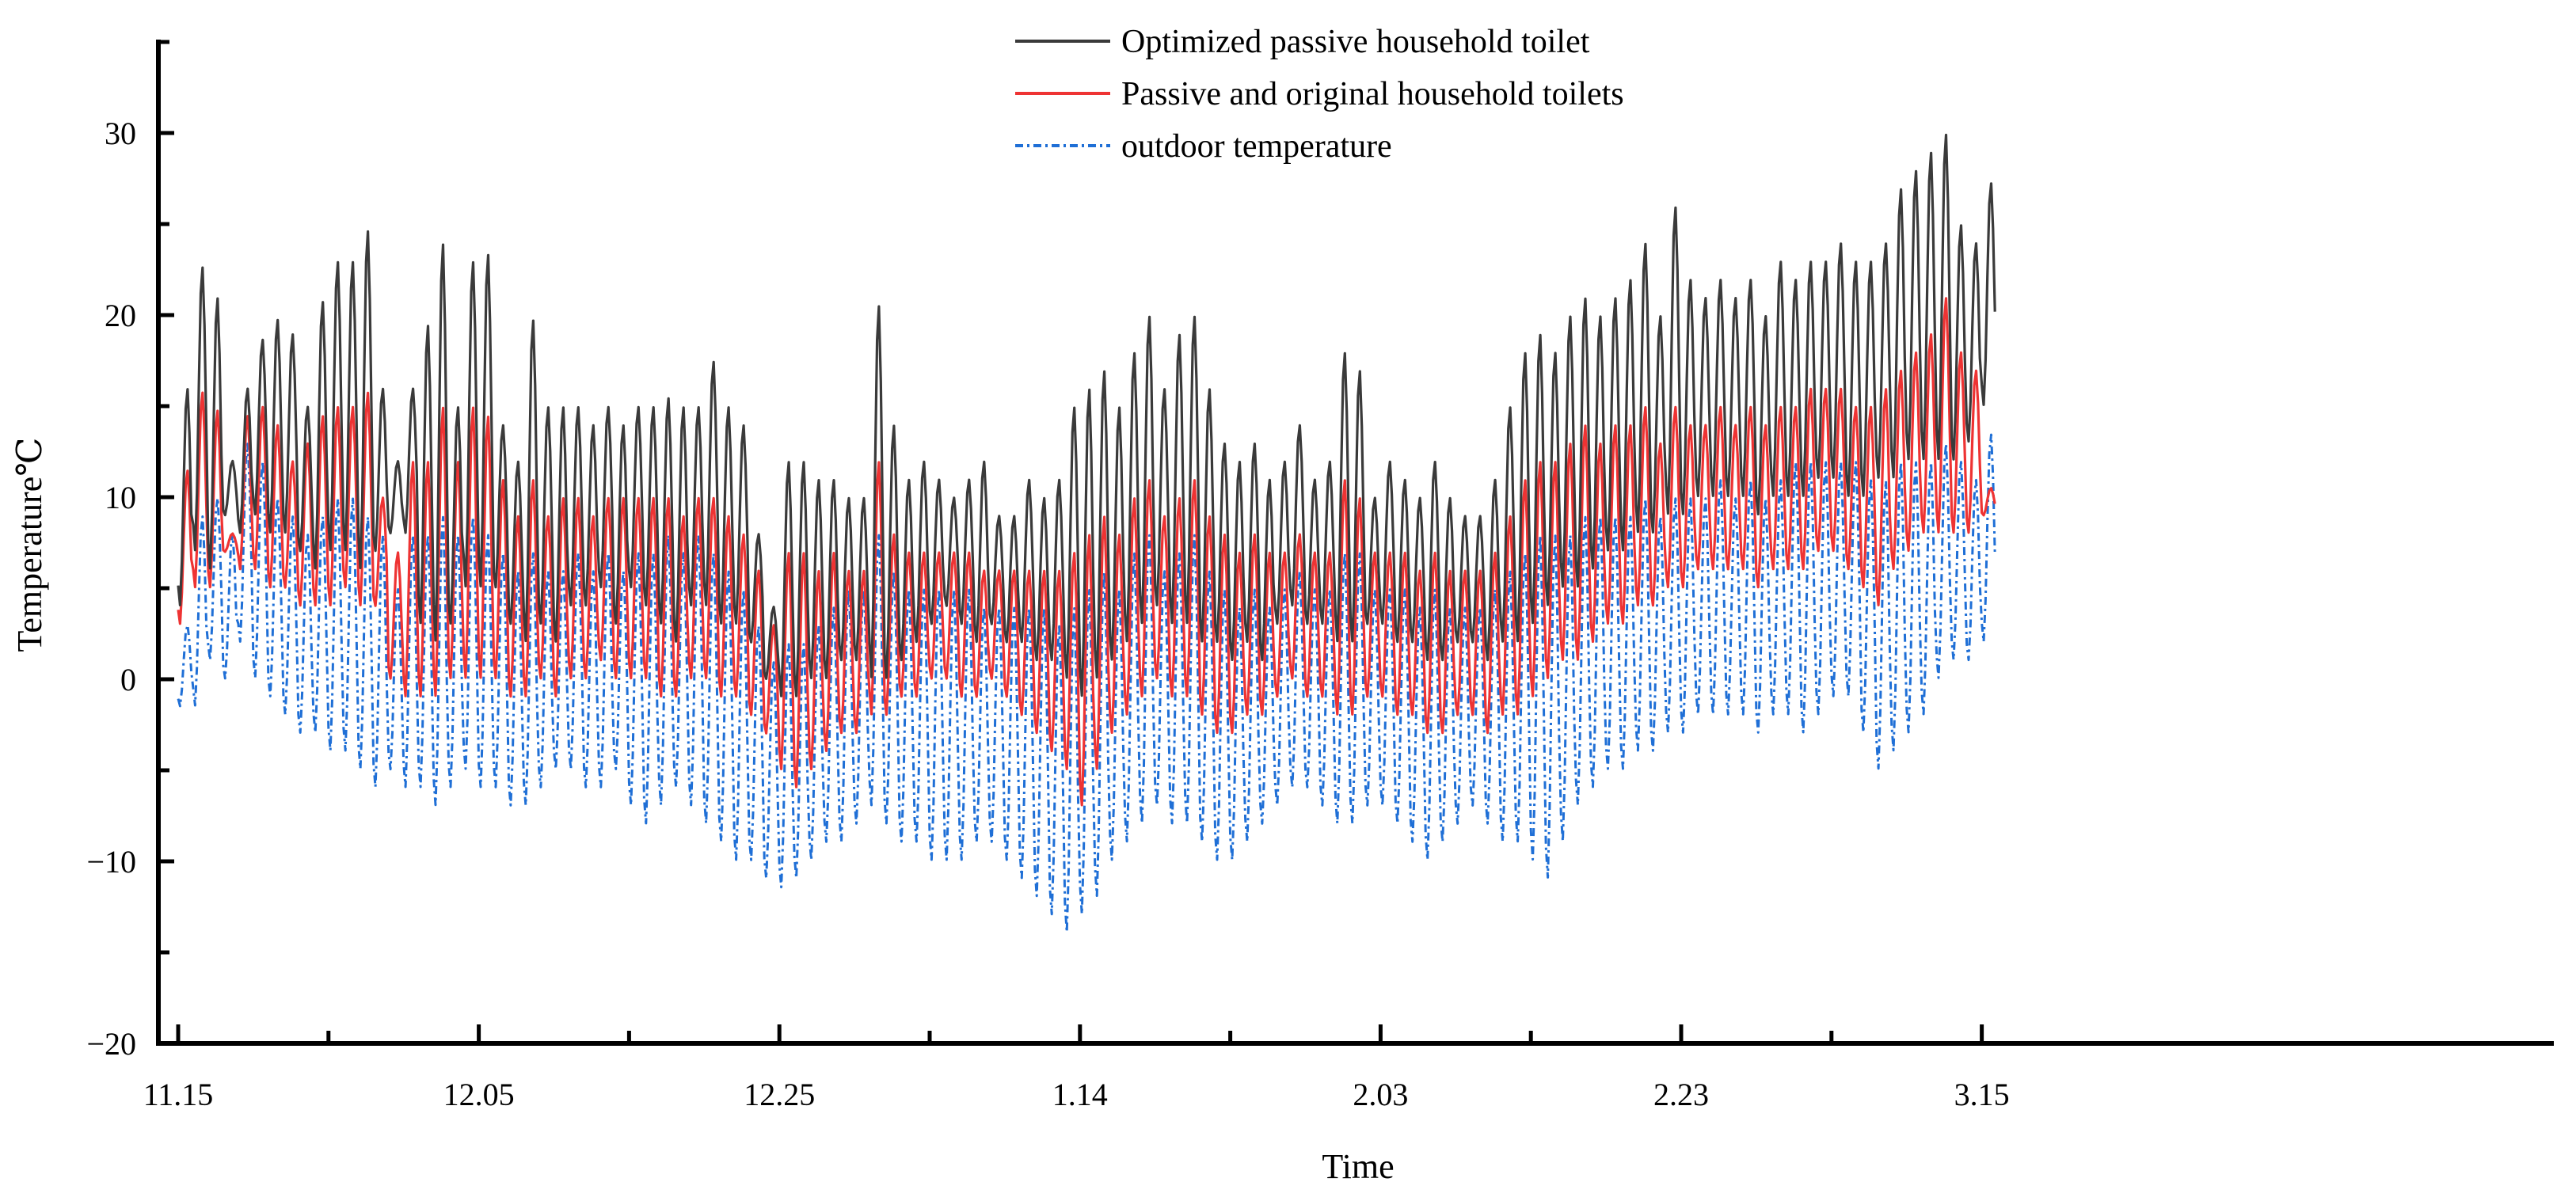 This screenshot has height=1197, width=2576. I want to click on y-tick-label: −10, so click(111, 862).